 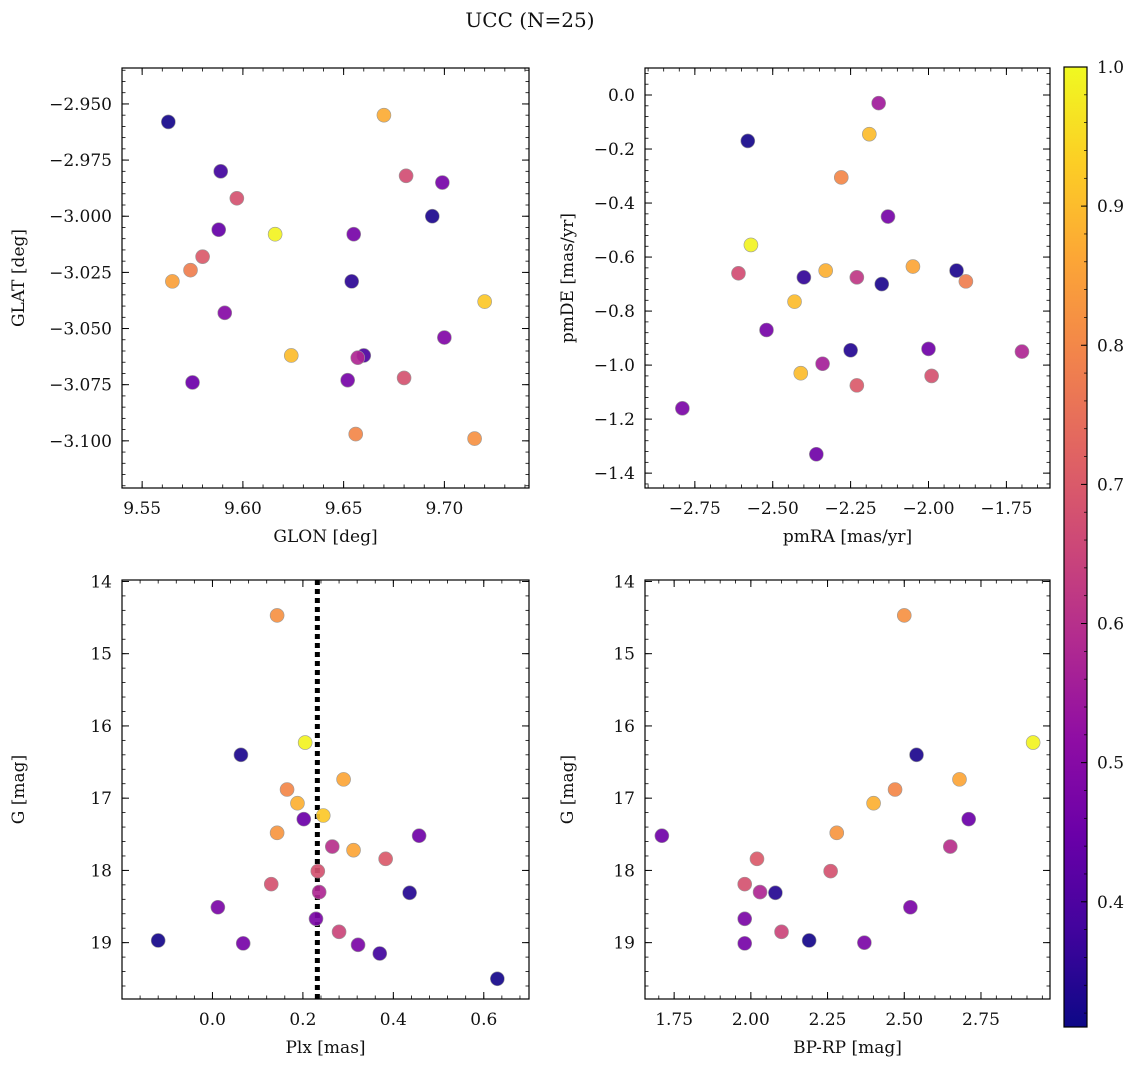 What do you see at coordinates (614, 420) in the screenshot?
I see `y-tick-label: −1.2` at bounding box center [614, 420].